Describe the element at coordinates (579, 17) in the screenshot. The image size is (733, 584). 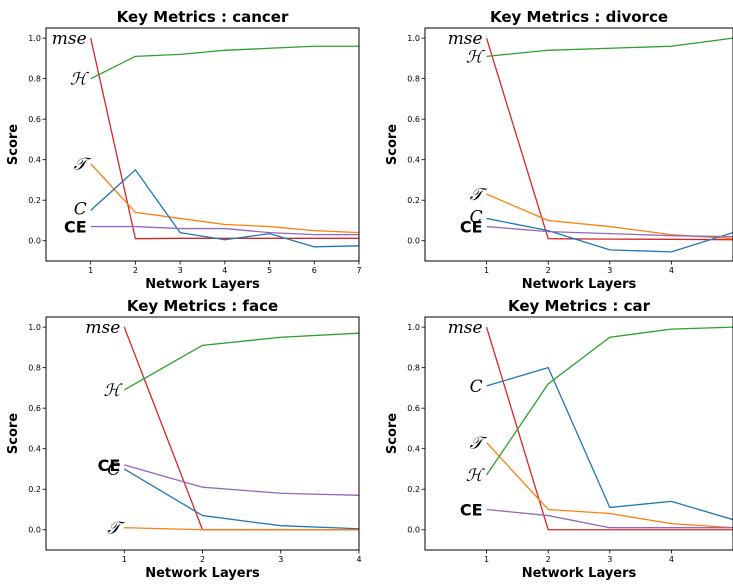
I see `chart-title: Key Metrics : divorce` at that location.